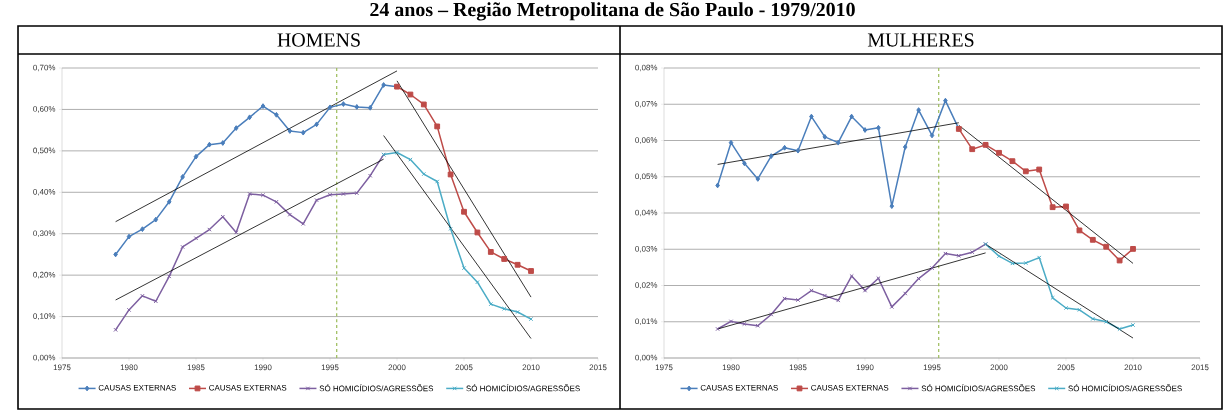 This screenshot has width=1225, height=410. I want to click on chart-title: MULHERES, so click(920, 40).